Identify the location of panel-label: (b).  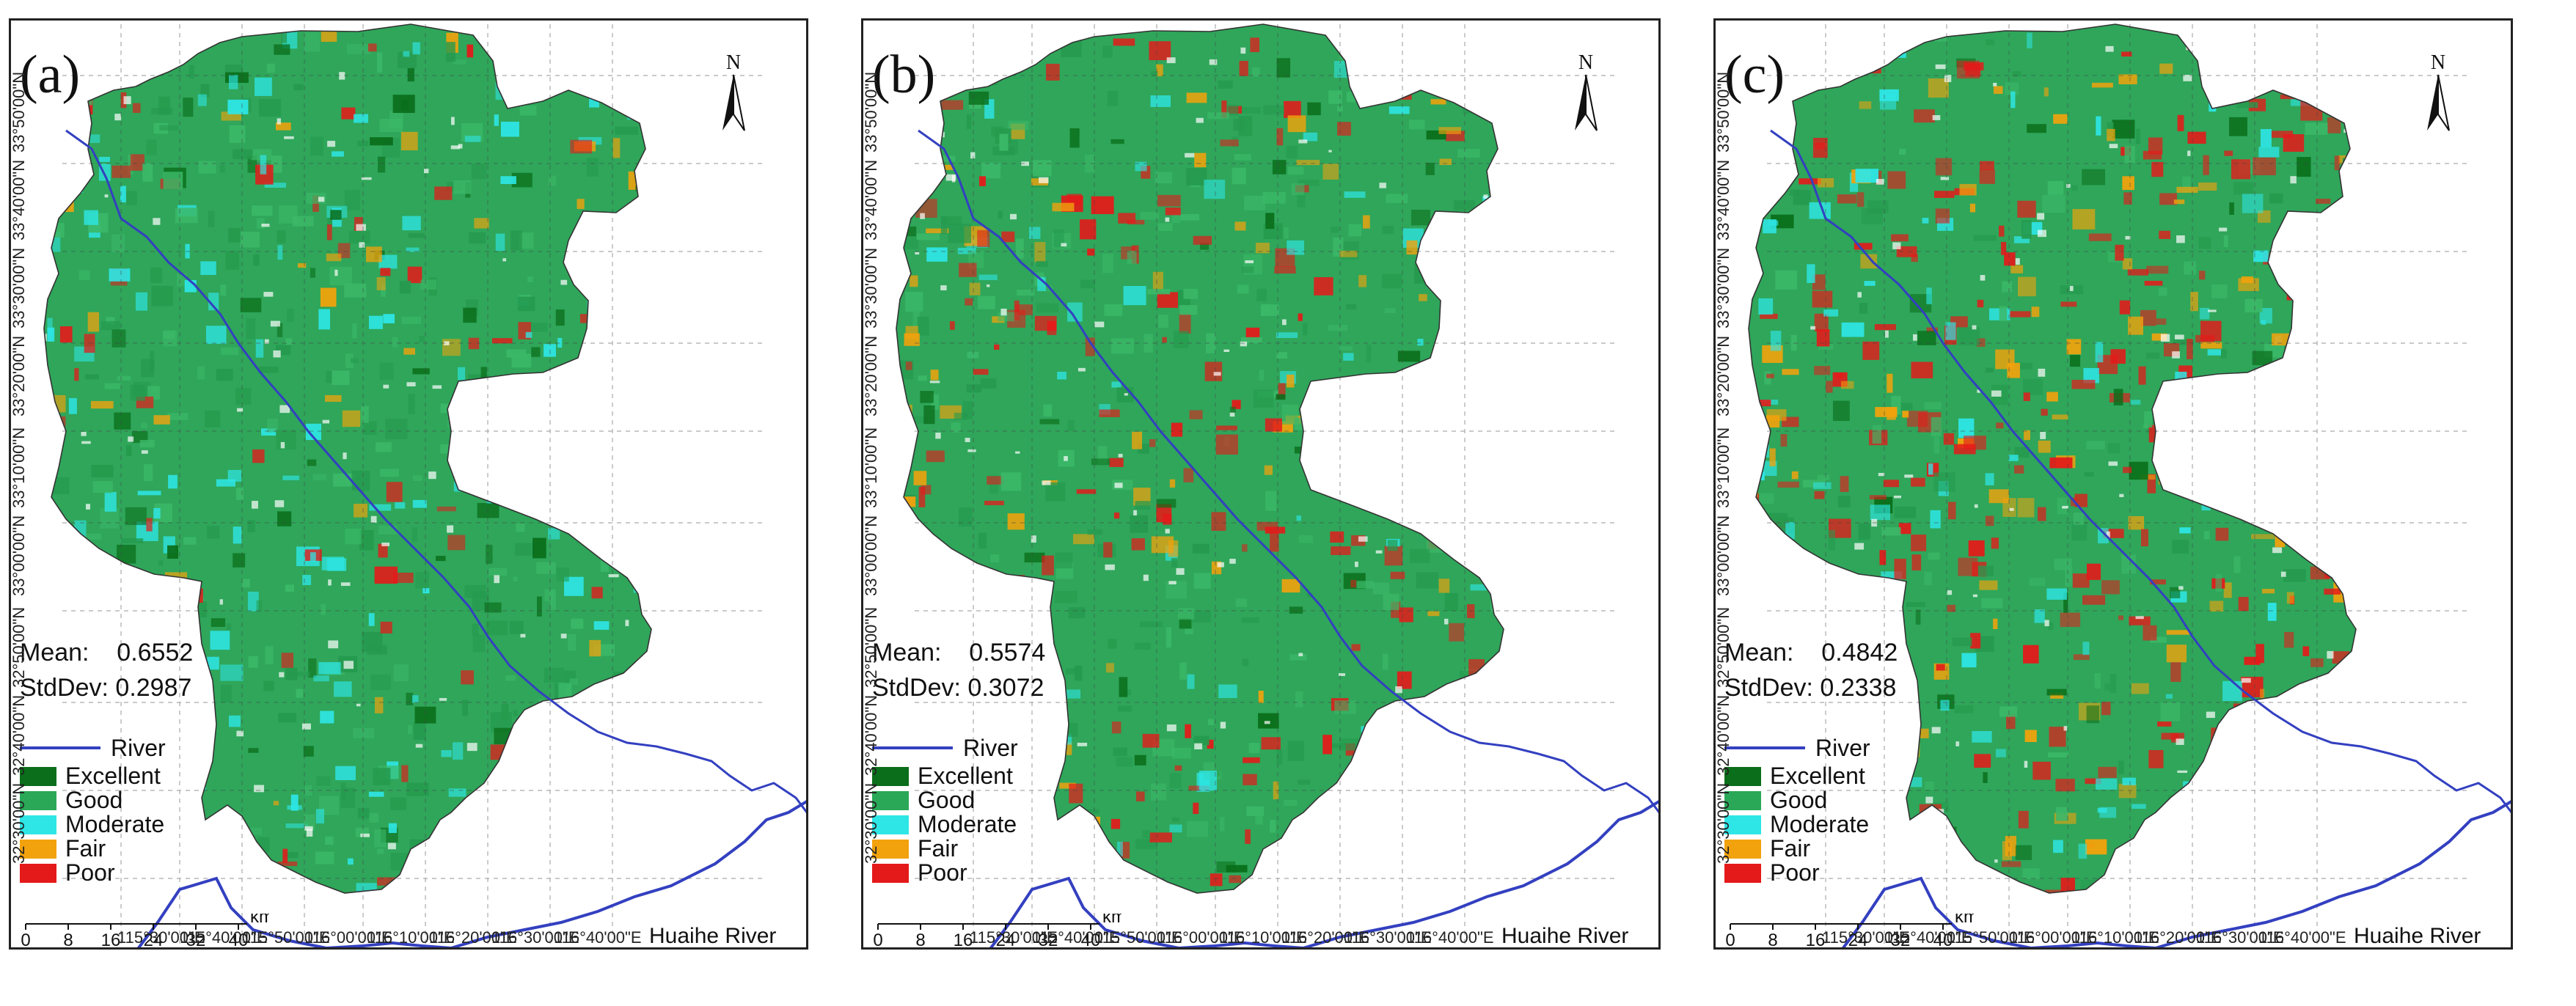
(904, 75).